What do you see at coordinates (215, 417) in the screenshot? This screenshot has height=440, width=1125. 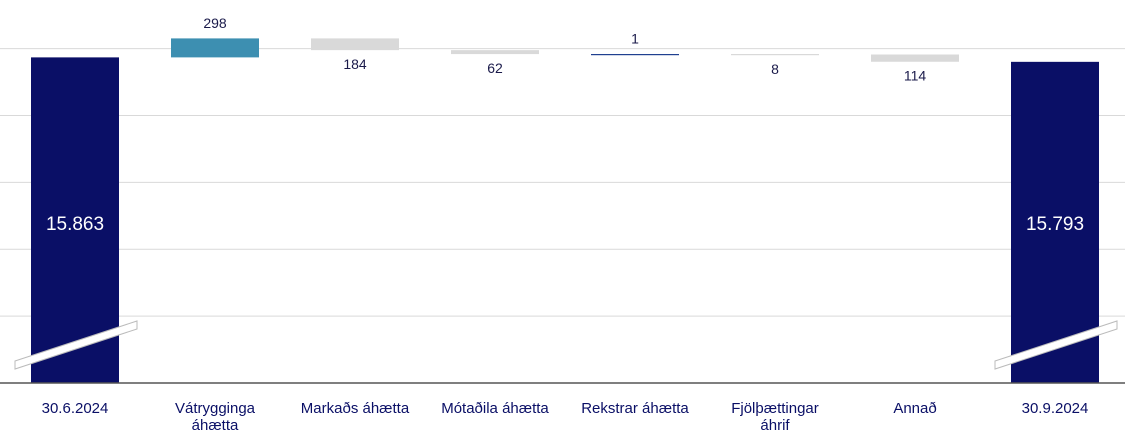 I see `x-tick-label: Vátrygginga áhætta` at bounding box center [215, 417].